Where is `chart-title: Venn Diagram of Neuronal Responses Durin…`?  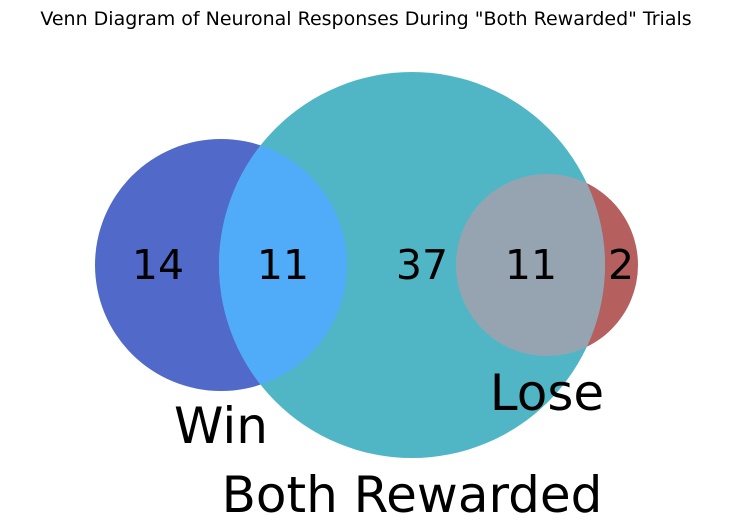
chart-title: Venn Diagram of Neuronal Responses Durin… is located at coordinates (365, 19).